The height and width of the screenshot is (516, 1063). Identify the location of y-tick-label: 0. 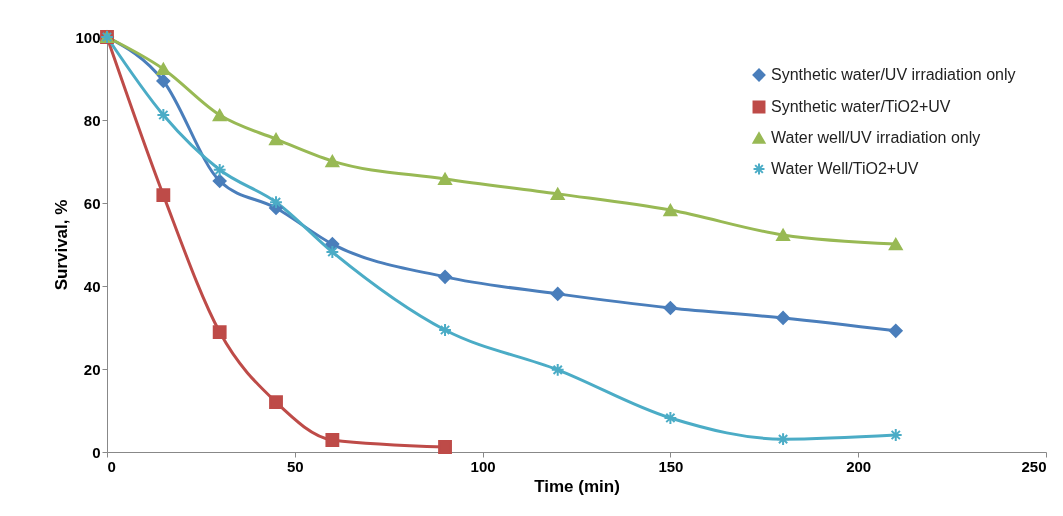
(96, 452).